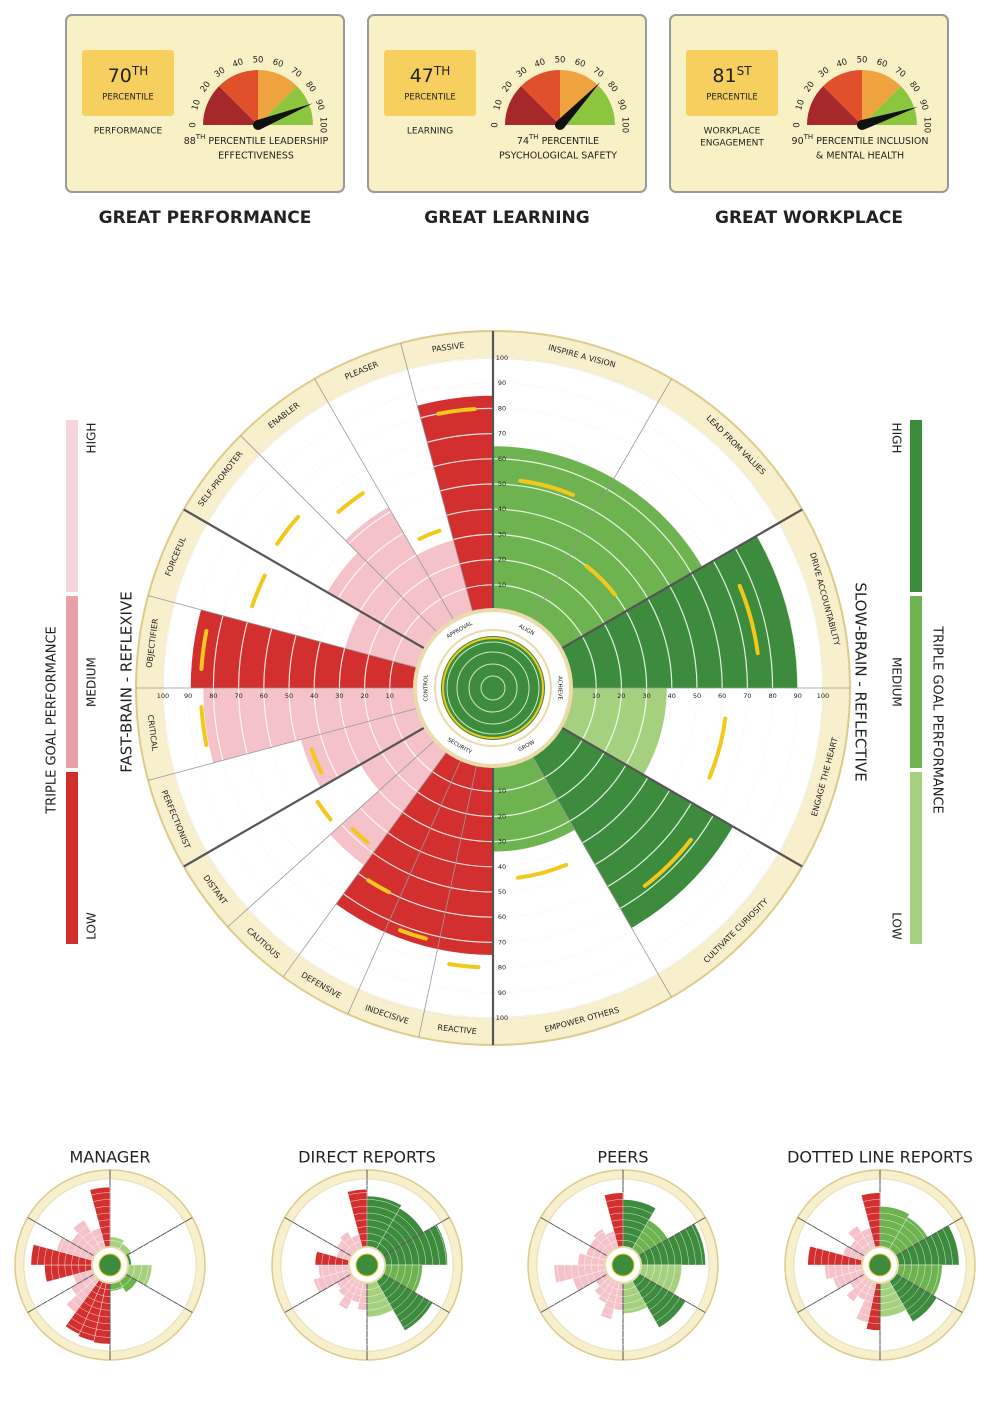 The height and width of the screenshot is (1419, 1000). What do you see at coordinates (390, 696) in the screenshot?
I see `axis-tick-label: 10` at bounding box center [390, 696].